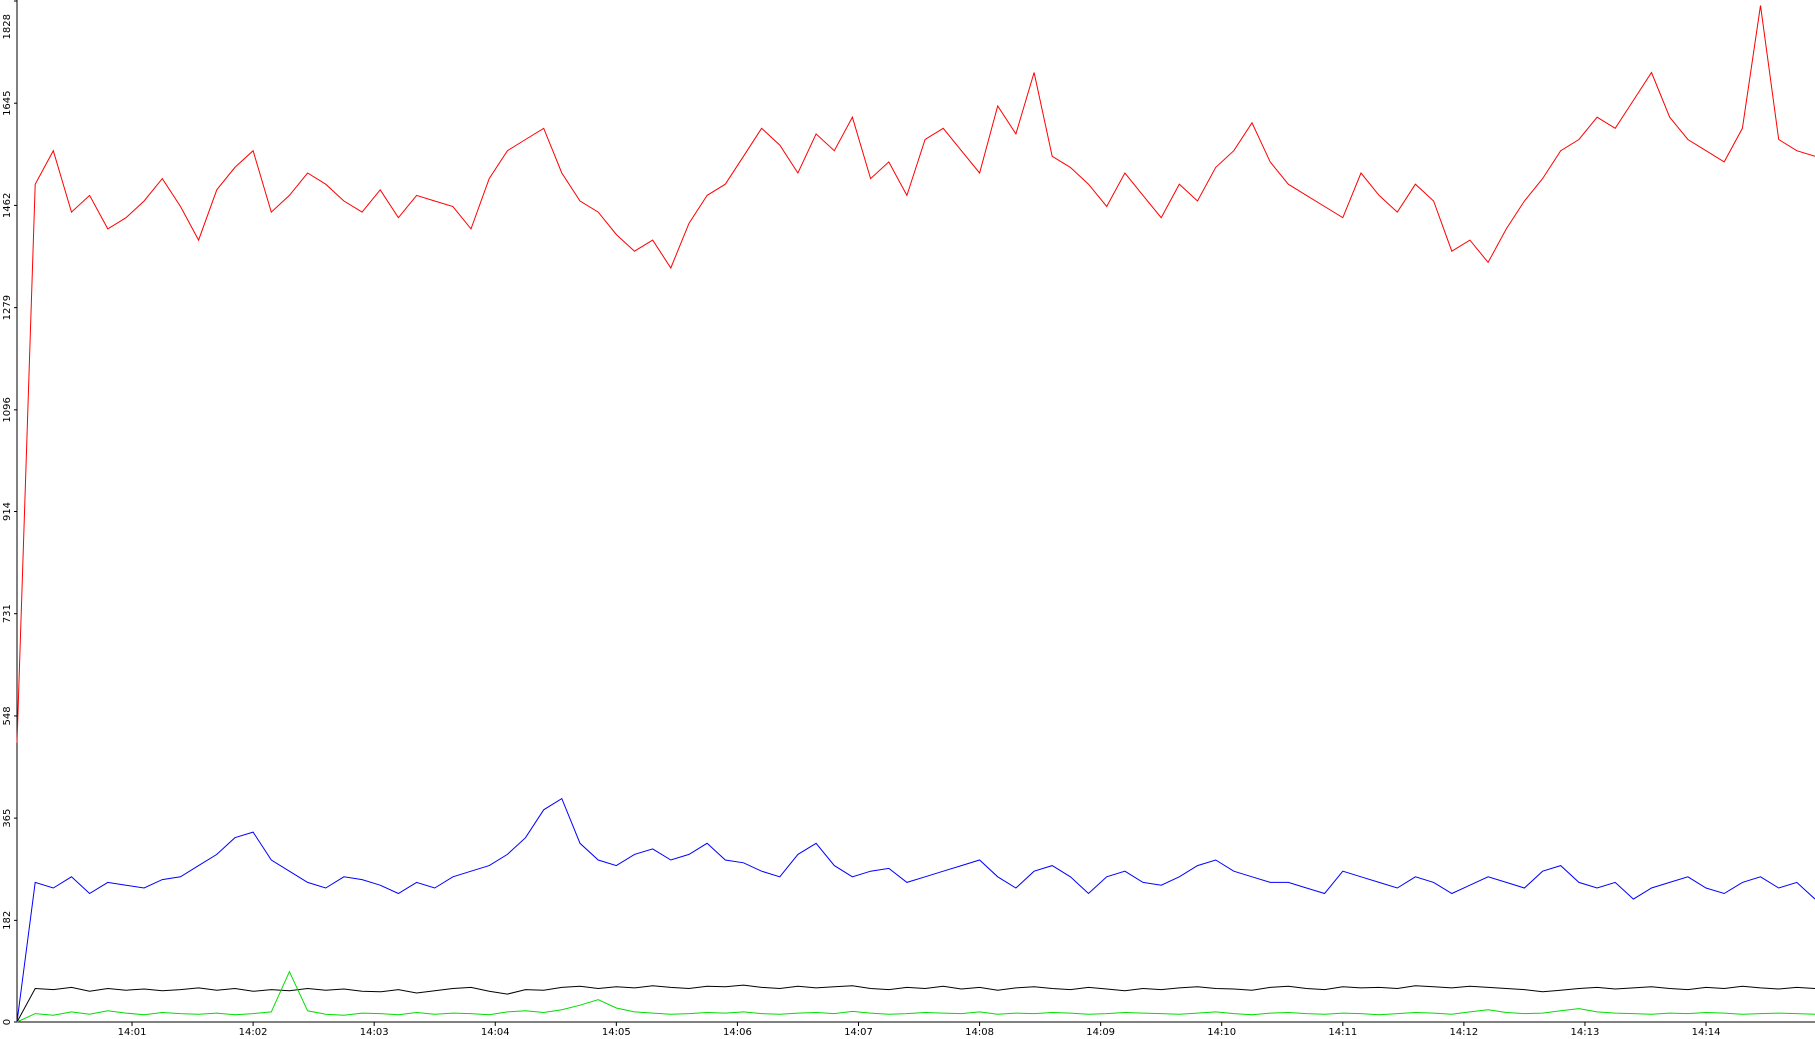 The height and width of the screenshot is (1039, 1815). I want to click on x-tick-label: 14:12, so click(1463, 1032).